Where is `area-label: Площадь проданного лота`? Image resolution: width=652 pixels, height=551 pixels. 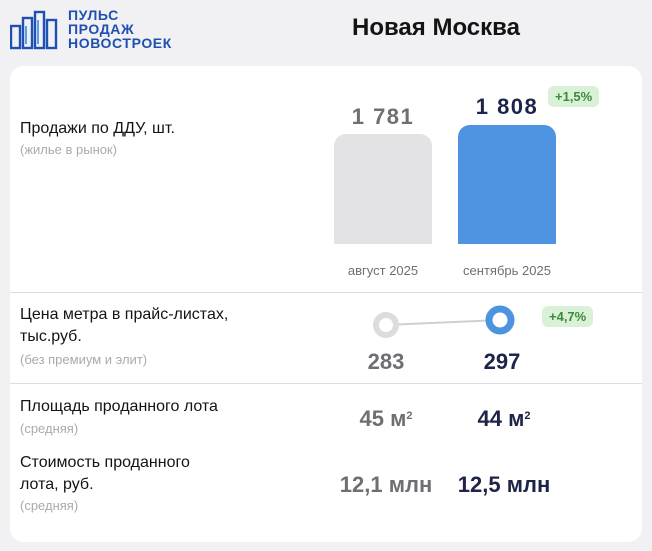 area-label: Площадь проданного лота is located at coordinates (119, 406).